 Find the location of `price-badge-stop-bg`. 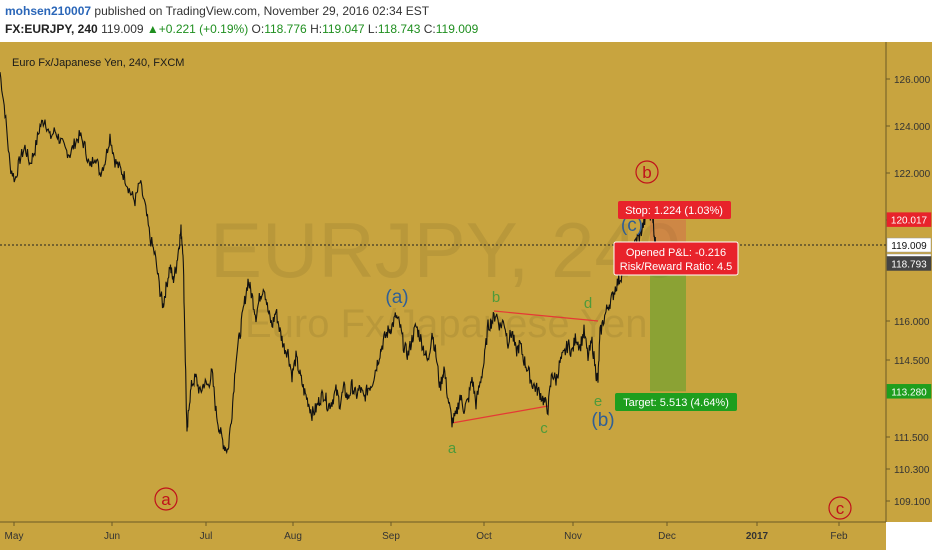

price-badge-stop-bg is located at coordinates (909, 219).